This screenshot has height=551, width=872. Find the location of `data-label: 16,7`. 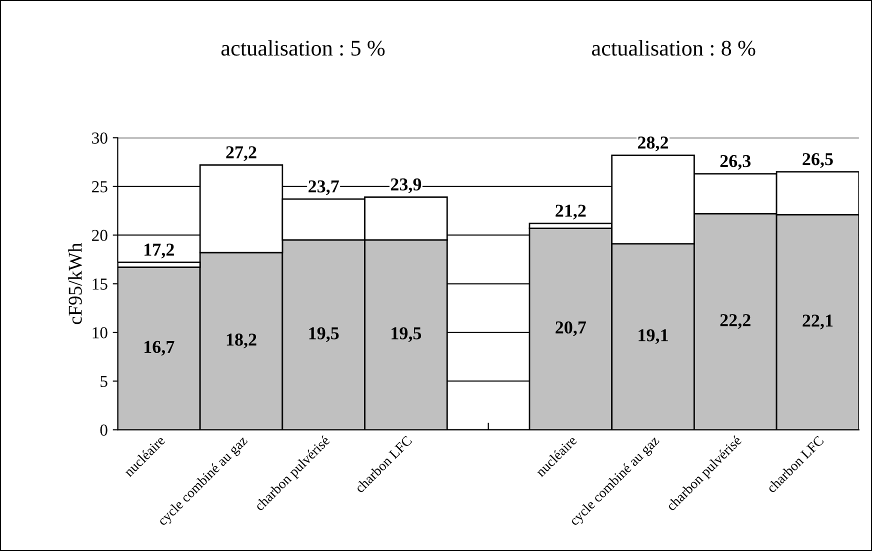

data-label: 16,7 is located at coordinates (159, 348).